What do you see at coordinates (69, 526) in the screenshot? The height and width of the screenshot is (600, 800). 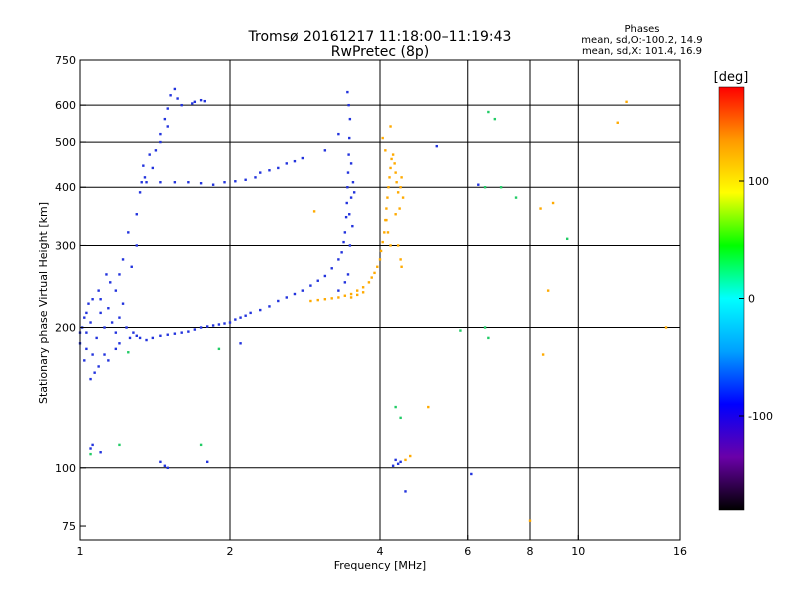 I see `y-tick-label: 75` at bounding box center [69, 526].